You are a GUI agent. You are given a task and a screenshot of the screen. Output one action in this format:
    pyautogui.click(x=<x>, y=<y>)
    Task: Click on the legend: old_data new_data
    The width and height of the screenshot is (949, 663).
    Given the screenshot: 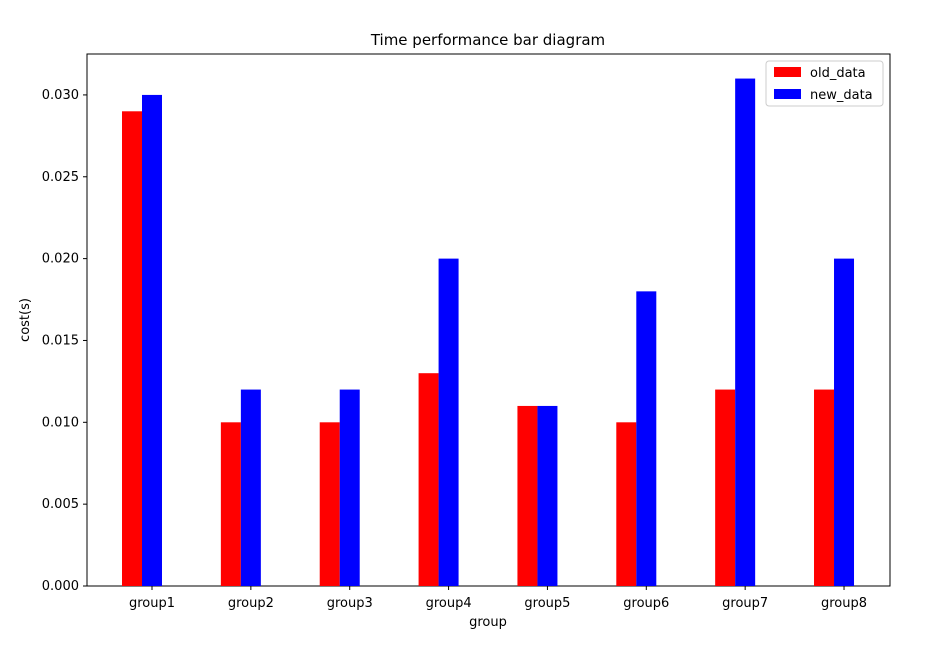 What is the action you would take?
    pyautogui.click(x=824, y=83)
    